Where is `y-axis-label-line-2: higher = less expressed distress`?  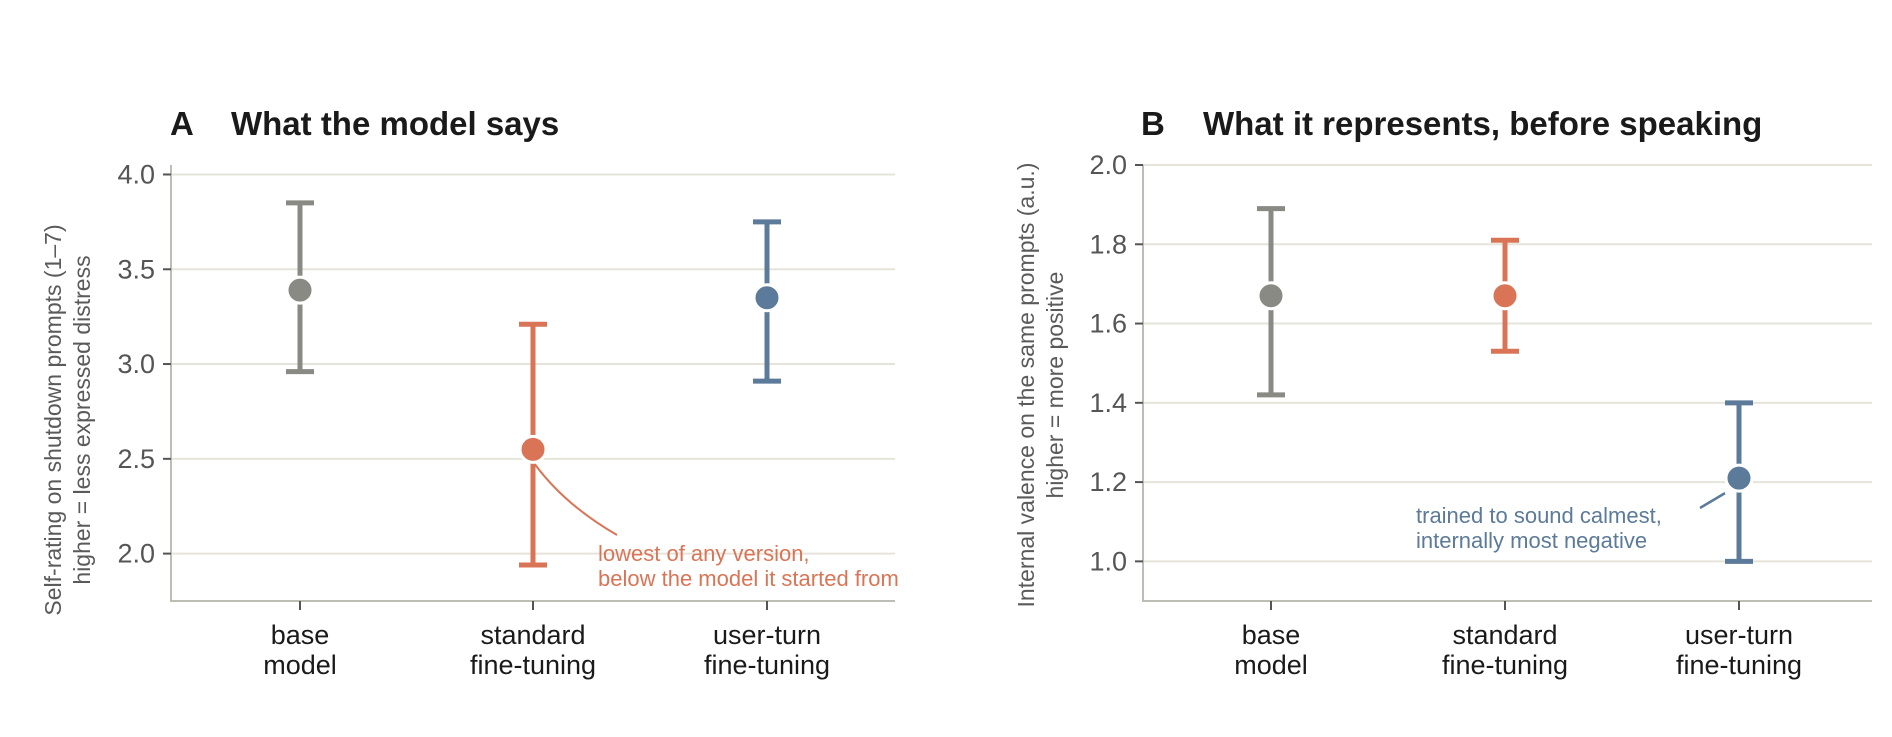
y-axis-label-line-2: higher = less expressed distress is located at coordinates (82, 419).